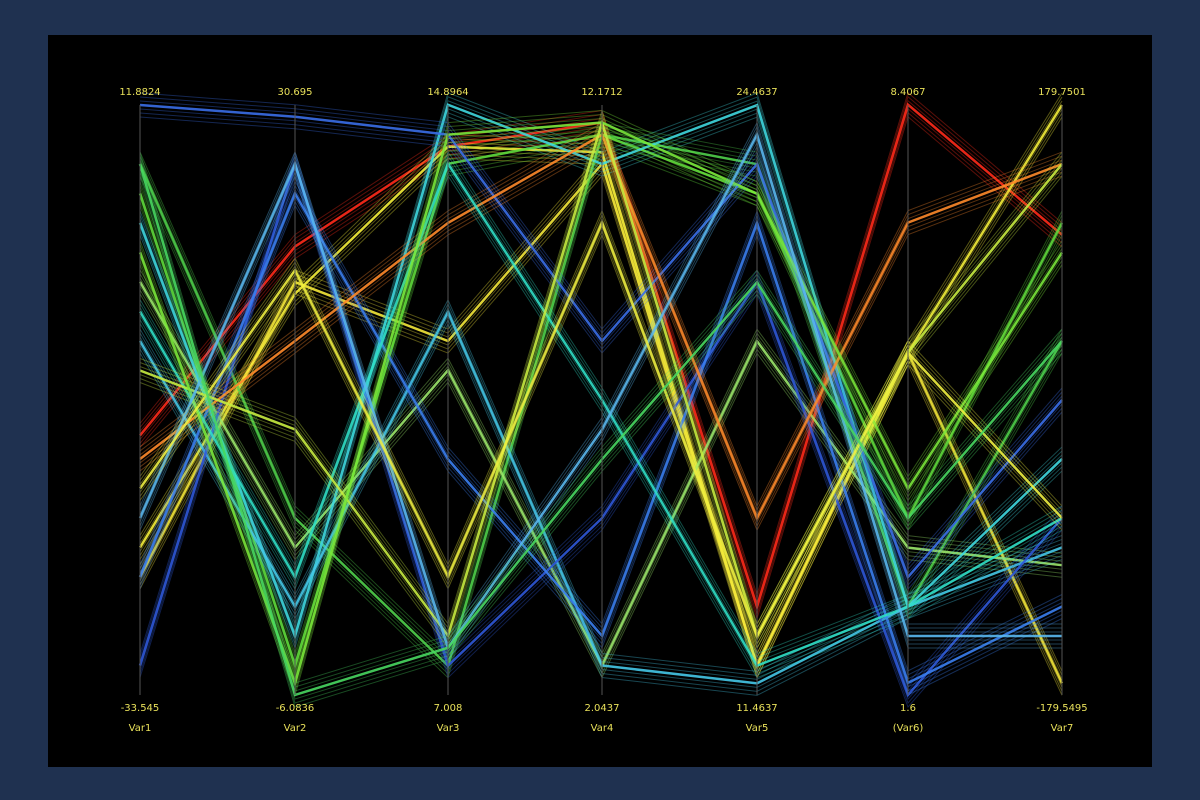 The image size is (1200, 800). What do you see at coordinates (602, 728) in the screenshot?
I see `axis-name: Var4` at bounding box center [602, 728].